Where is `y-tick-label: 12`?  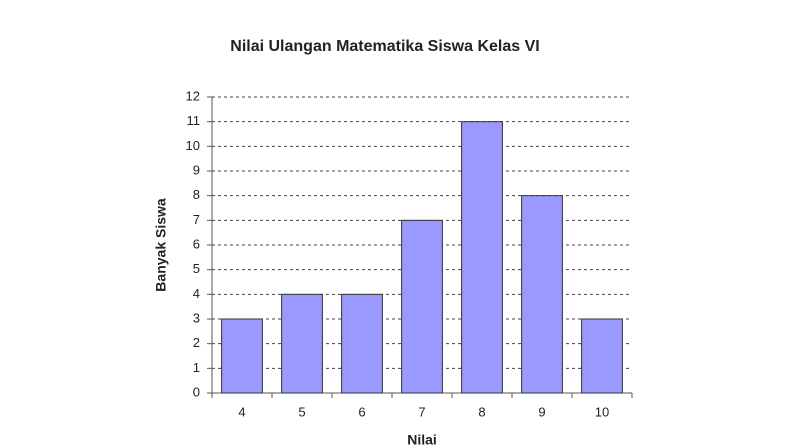 y-tick-label: 12 is located at coordinates (193, 95).